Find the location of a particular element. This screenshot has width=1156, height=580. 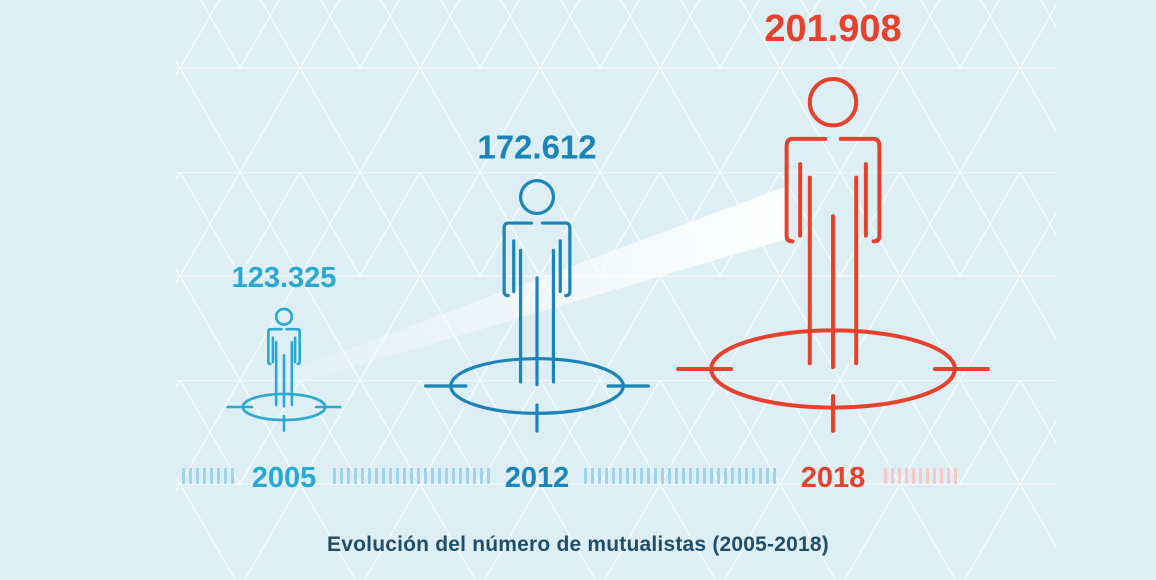

year-labels: 2005 2012 2018 is located at coordinates (559, 478).